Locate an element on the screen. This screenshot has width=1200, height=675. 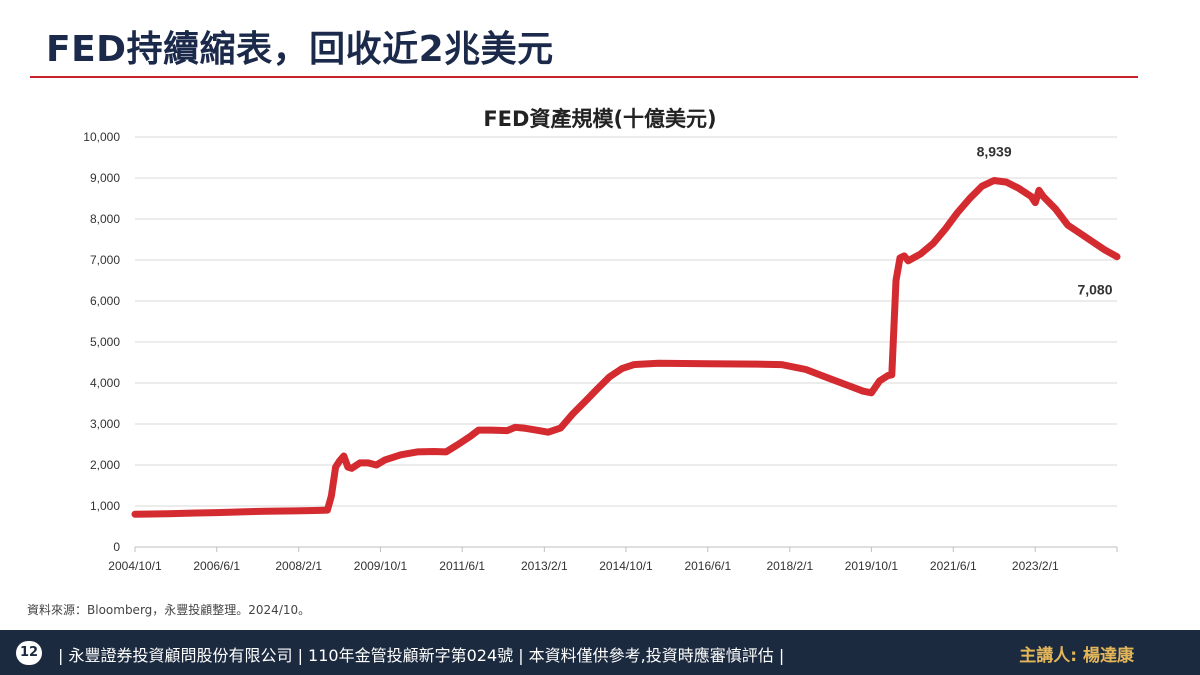
y-tick-label: 2,000 is located at coordinates (105, 465).